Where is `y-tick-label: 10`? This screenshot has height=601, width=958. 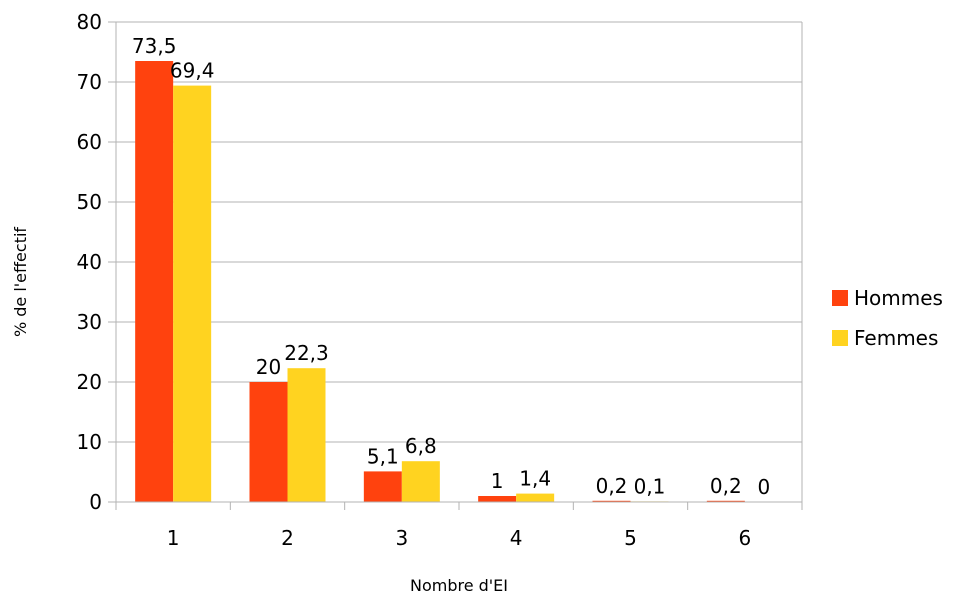
y-tick-label: 10 is located at coordinates (89, 442).